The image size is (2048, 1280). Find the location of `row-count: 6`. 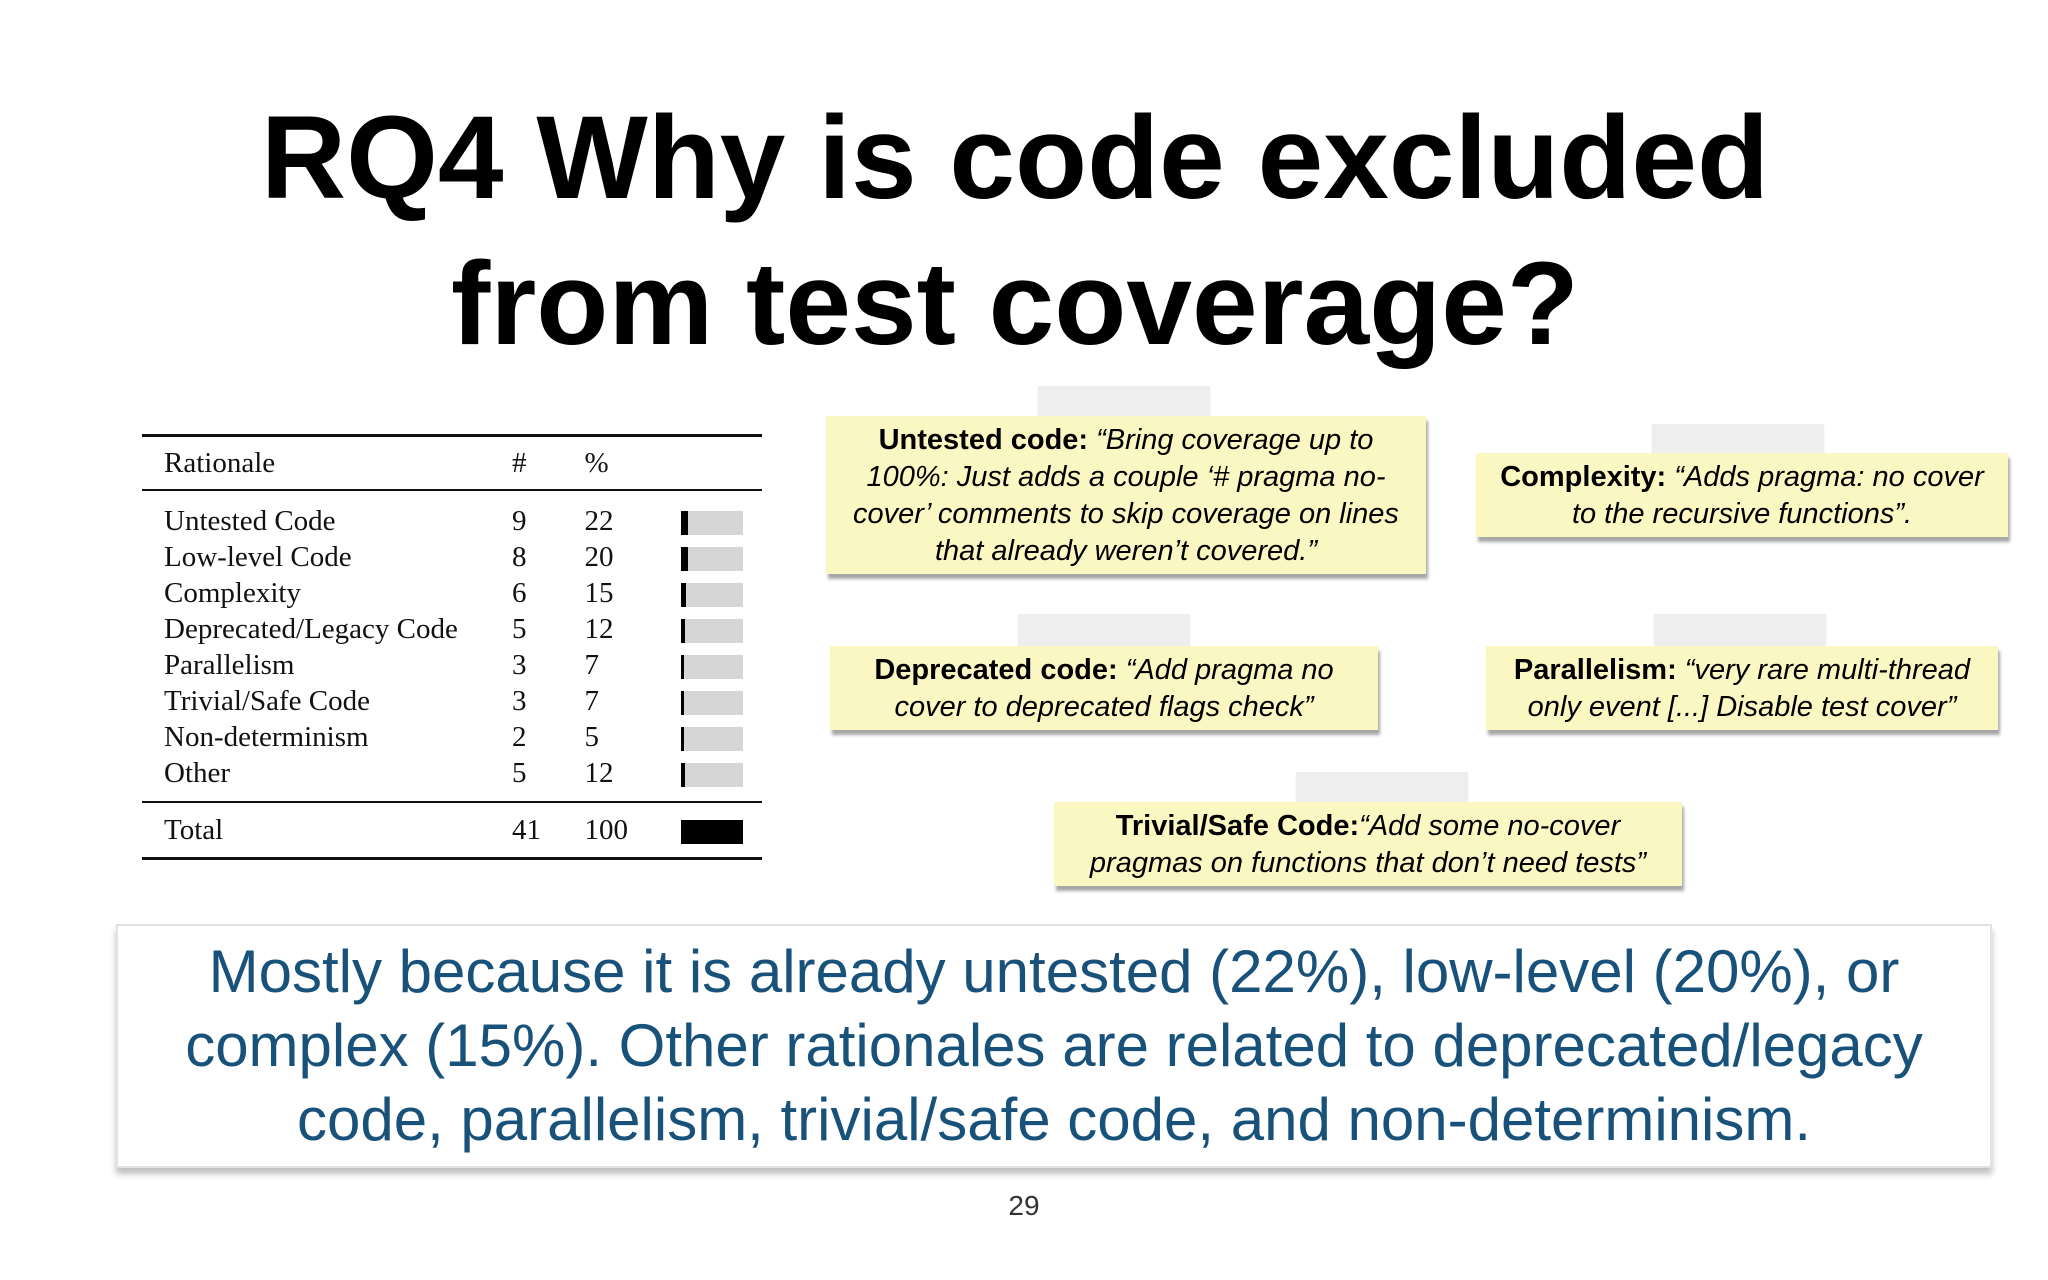

row-count: 6 is located at coordinates (519, 592).